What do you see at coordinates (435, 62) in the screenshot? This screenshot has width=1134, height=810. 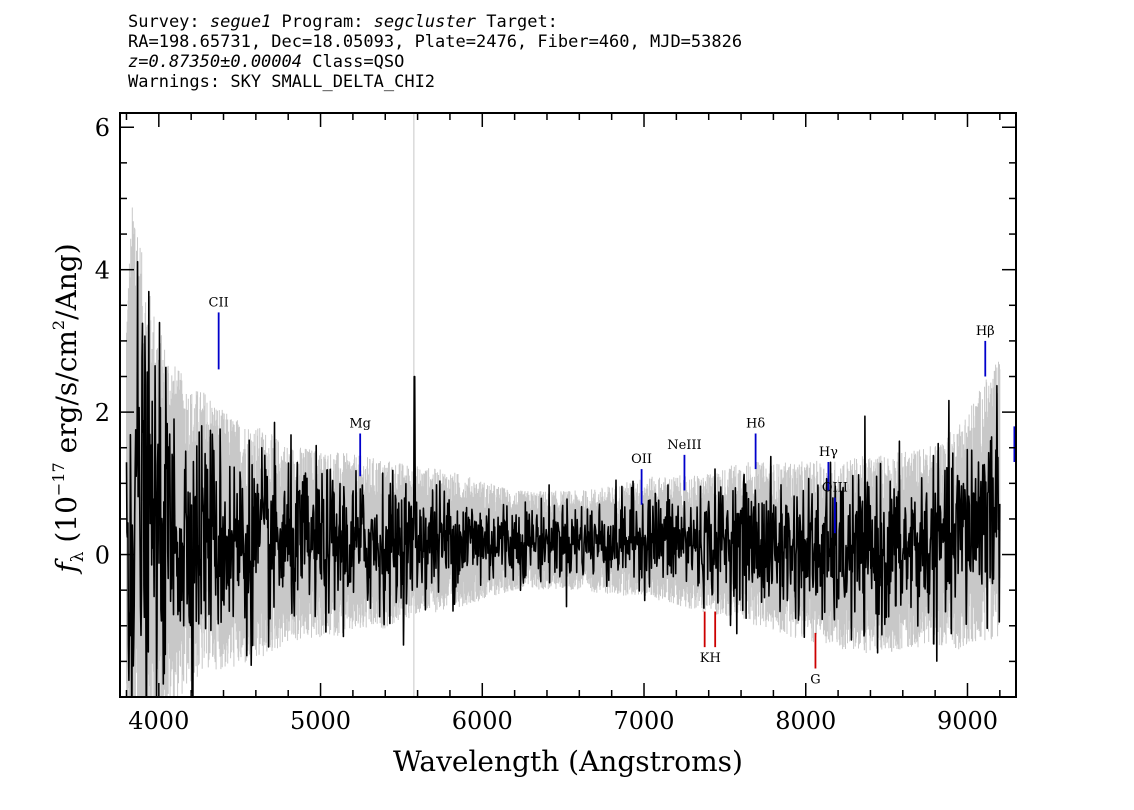 I see `header-line-redshift: z=0.87350±0.00004 Class=QSO` at bounding box center [435, 62].